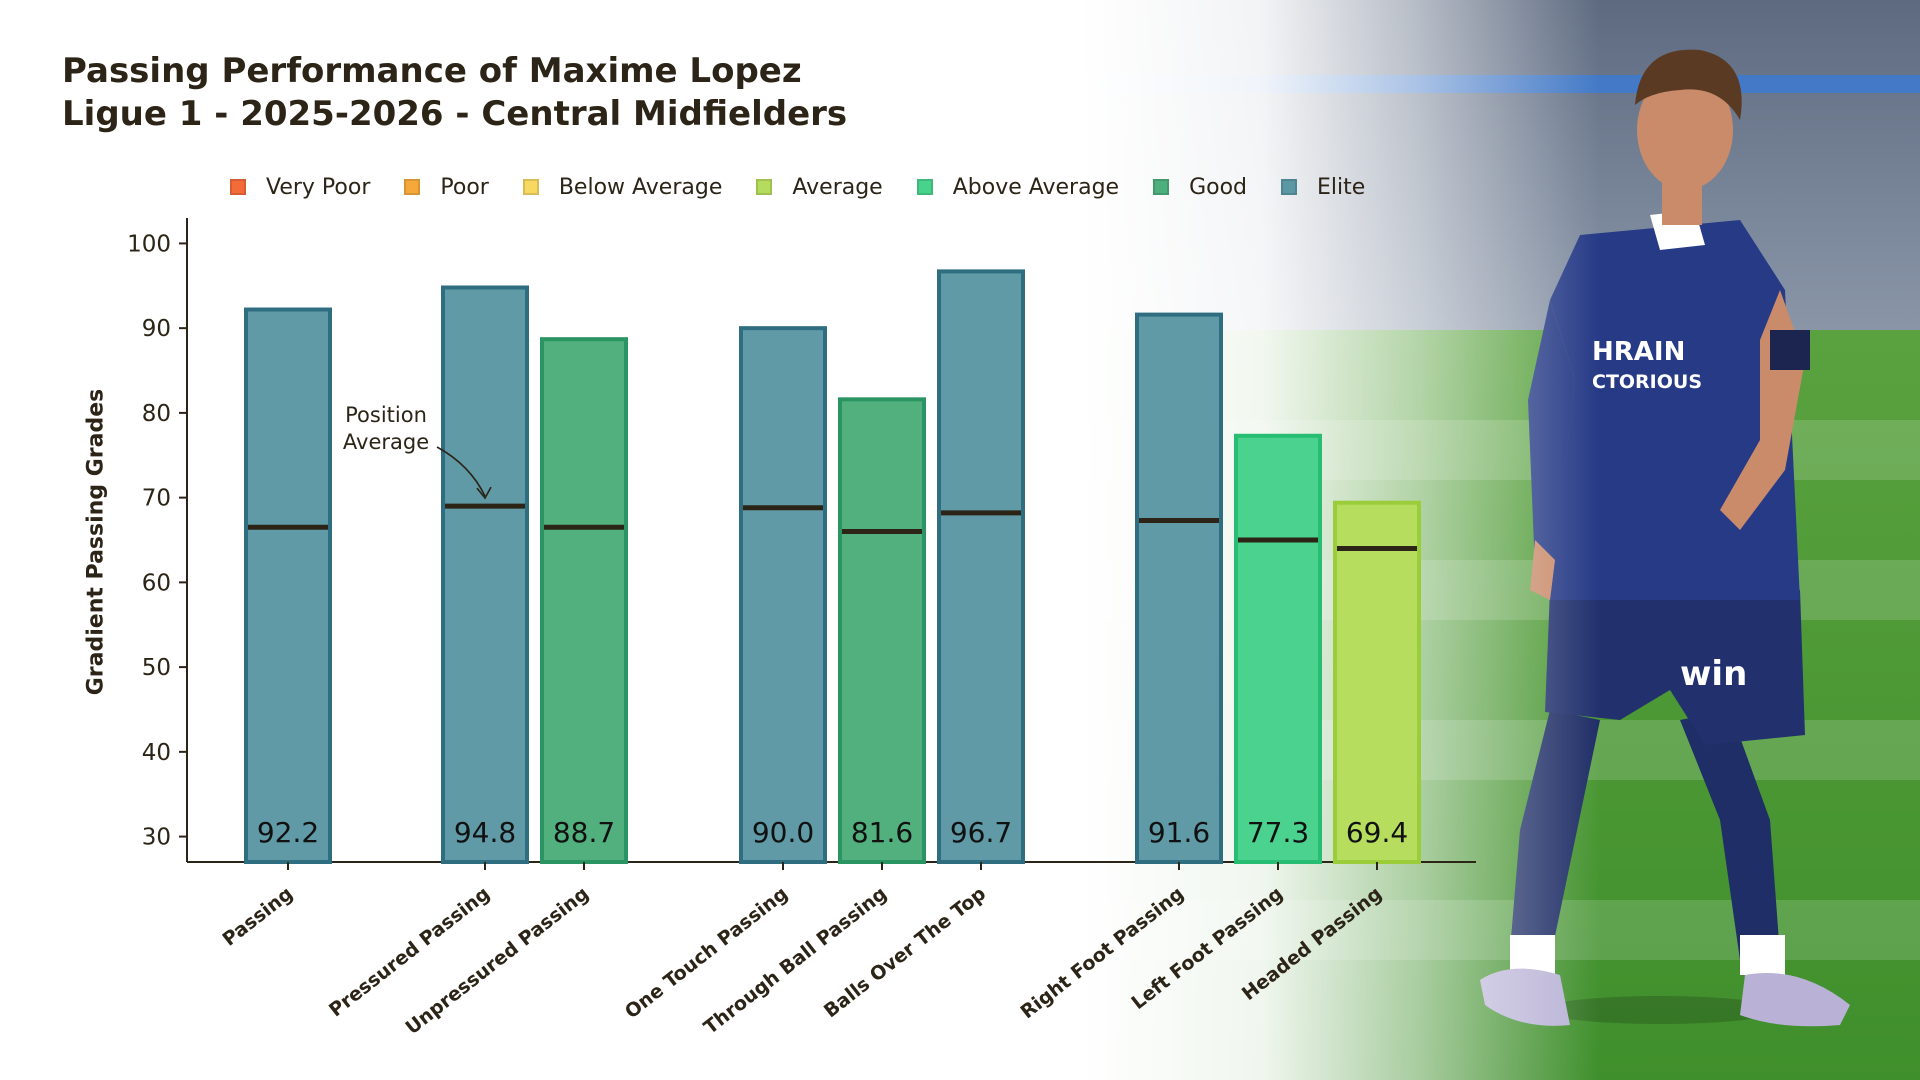 The image size is (1920, 1080). What do you see at coordinates (386, 442) in the screenshot?
I see `annotation-line-2: Average` at bounding box center [386, 442].